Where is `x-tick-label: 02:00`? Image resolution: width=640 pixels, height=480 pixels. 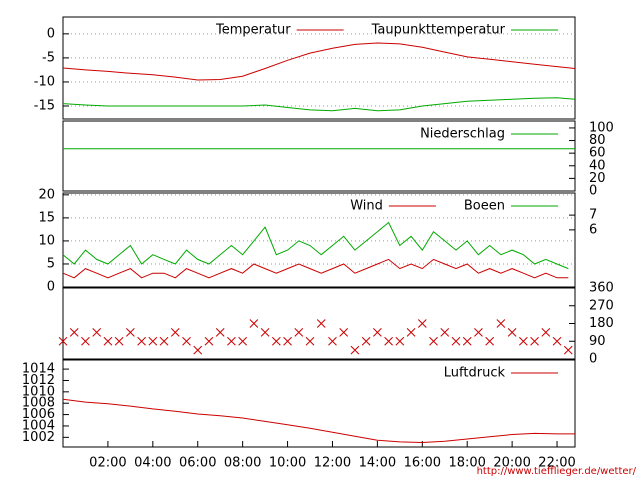
x-tick-label: 02:00 is located at coordinates (107, 463).